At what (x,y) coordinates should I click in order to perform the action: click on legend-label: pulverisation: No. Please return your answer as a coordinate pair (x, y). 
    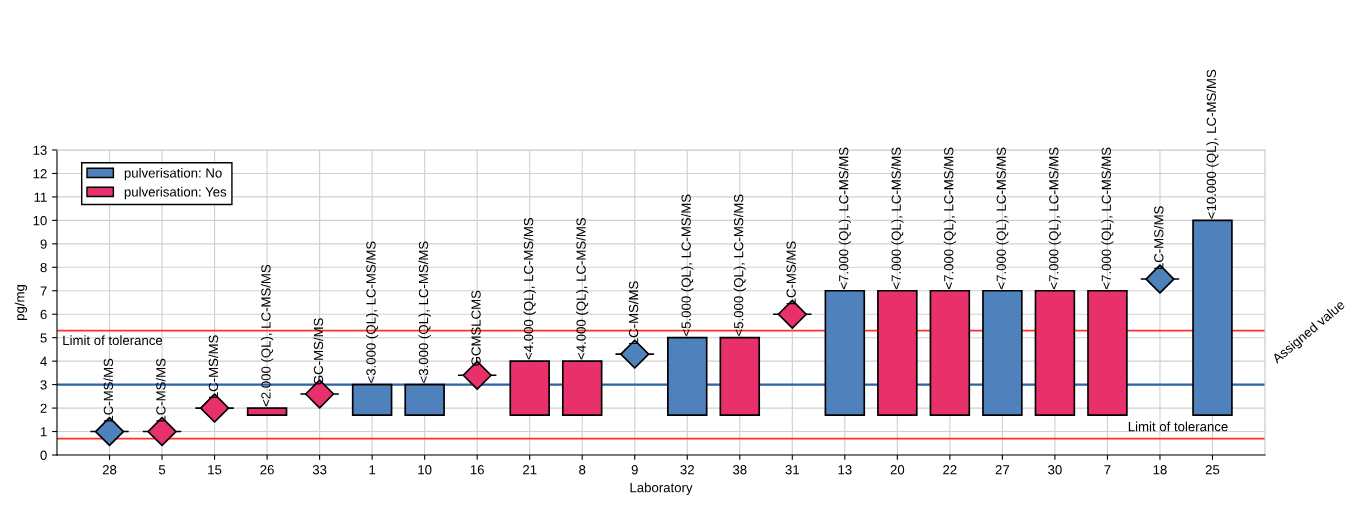
    Looking at the image, I should click on (173, 174).